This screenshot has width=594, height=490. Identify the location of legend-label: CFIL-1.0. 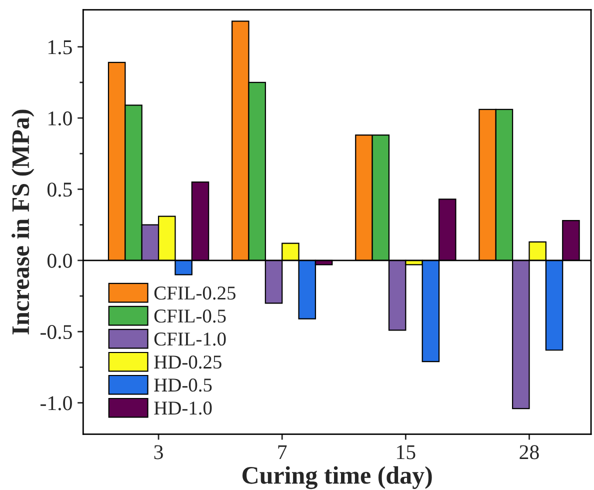
(190, 339).